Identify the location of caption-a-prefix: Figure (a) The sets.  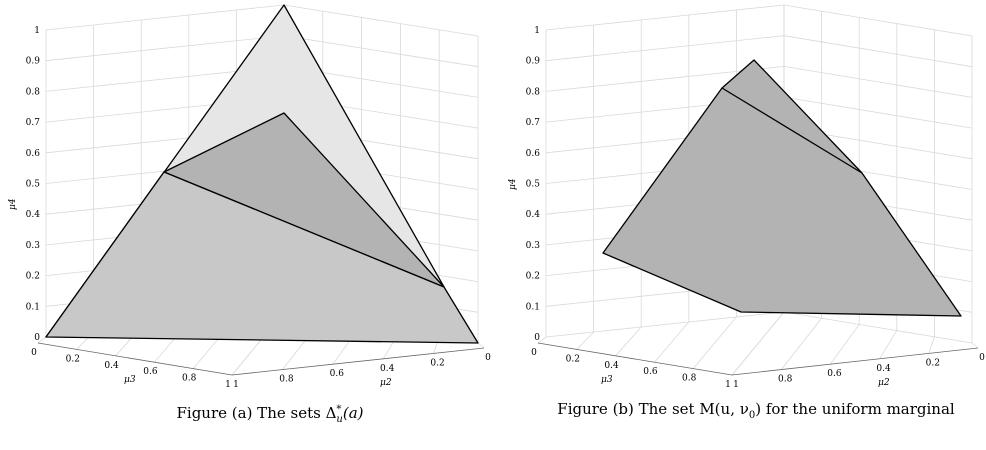
(251, 413).